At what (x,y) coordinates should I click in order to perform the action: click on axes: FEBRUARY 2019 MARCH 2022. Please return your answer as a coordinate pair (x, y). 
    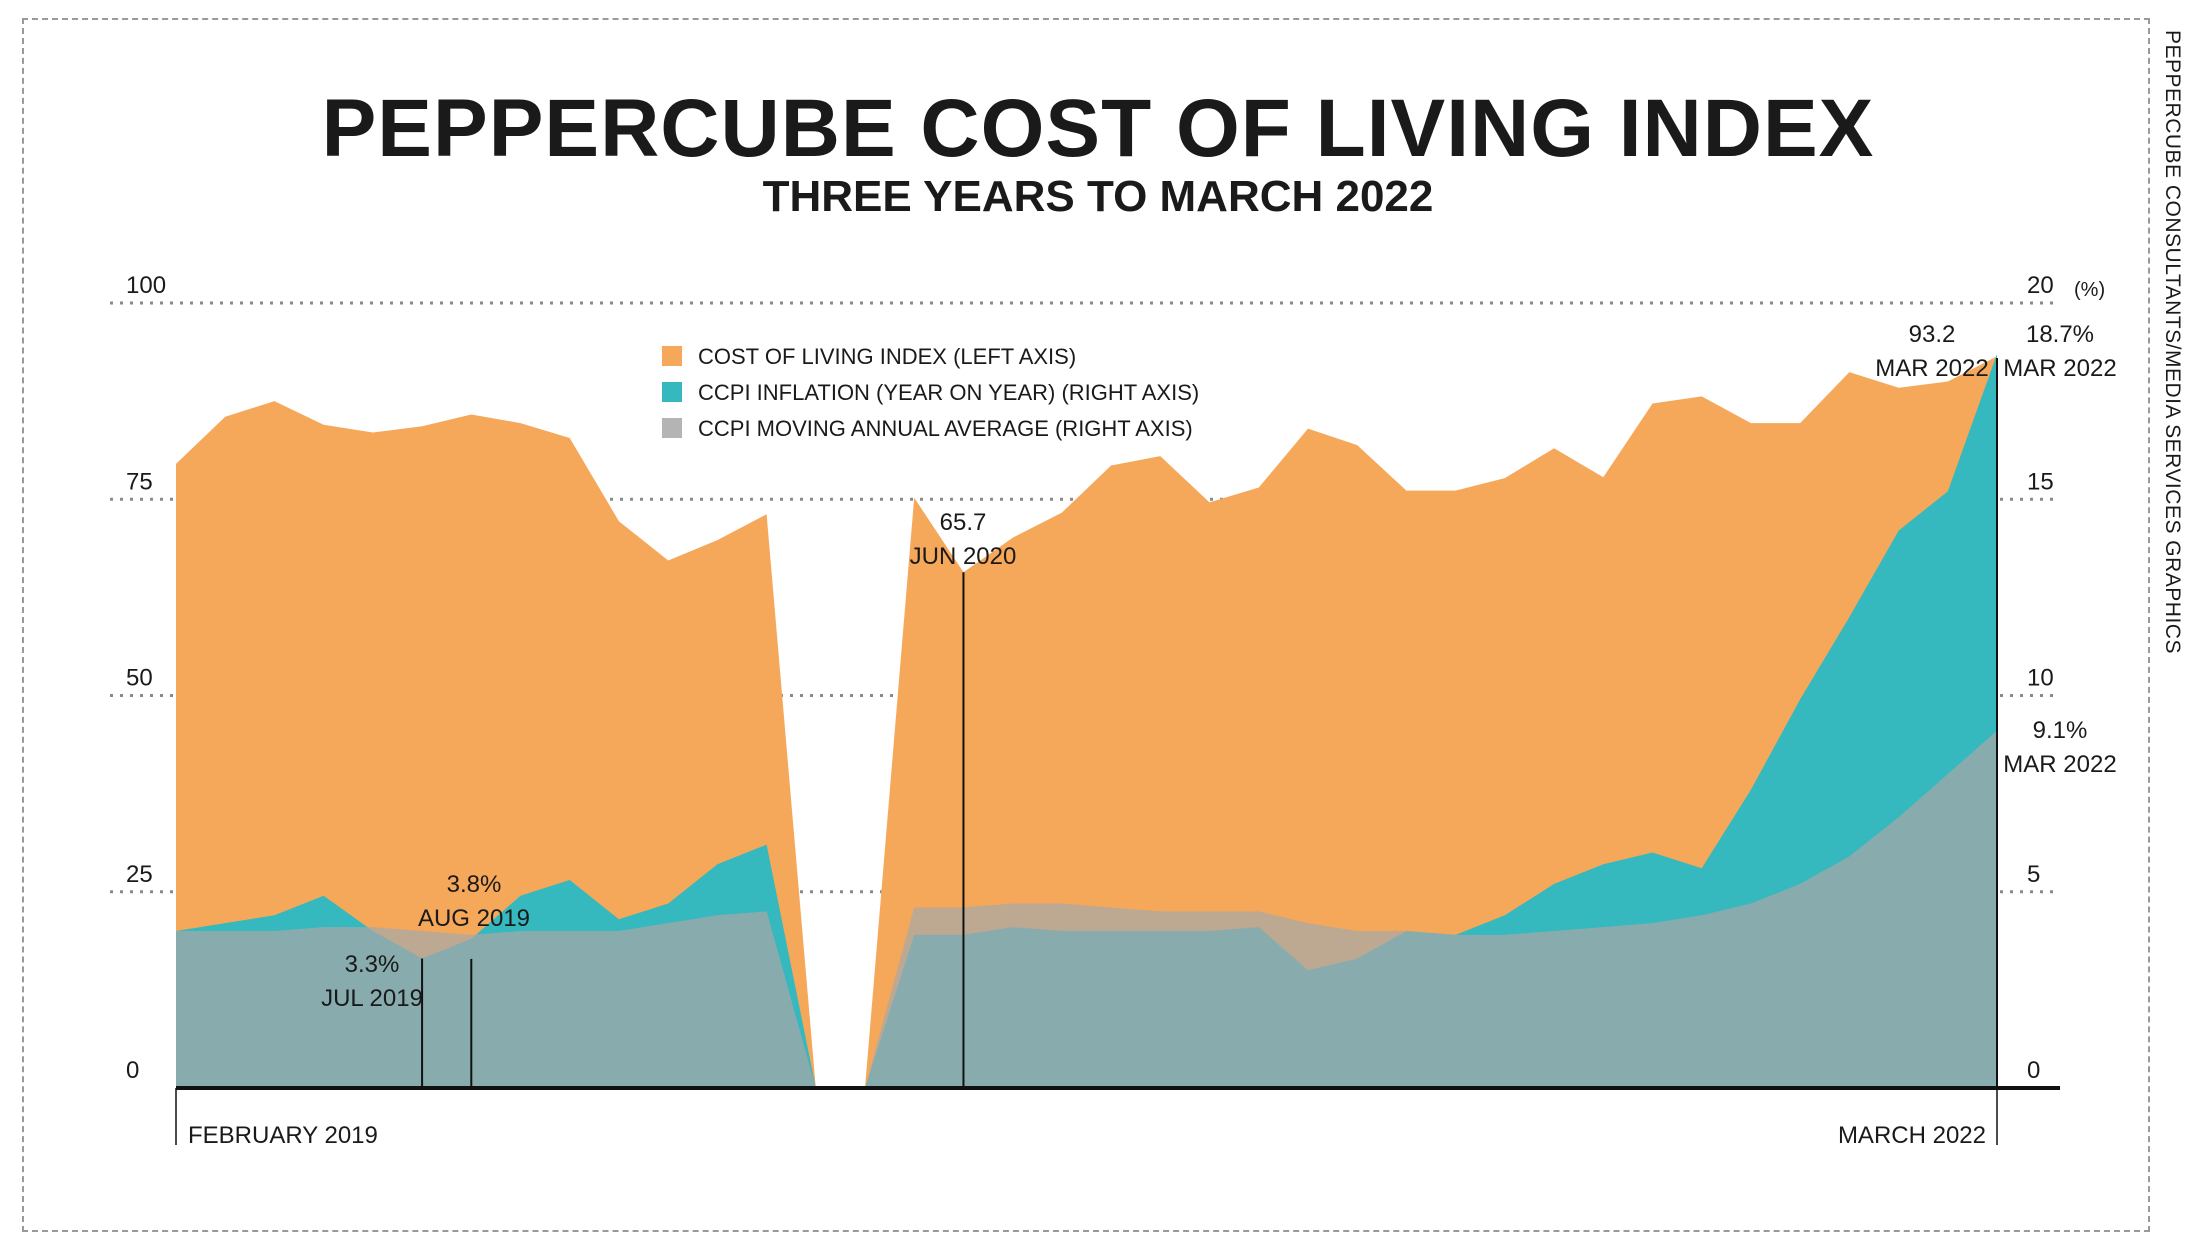
    Looking at the image, I should click on (1117, 1117).